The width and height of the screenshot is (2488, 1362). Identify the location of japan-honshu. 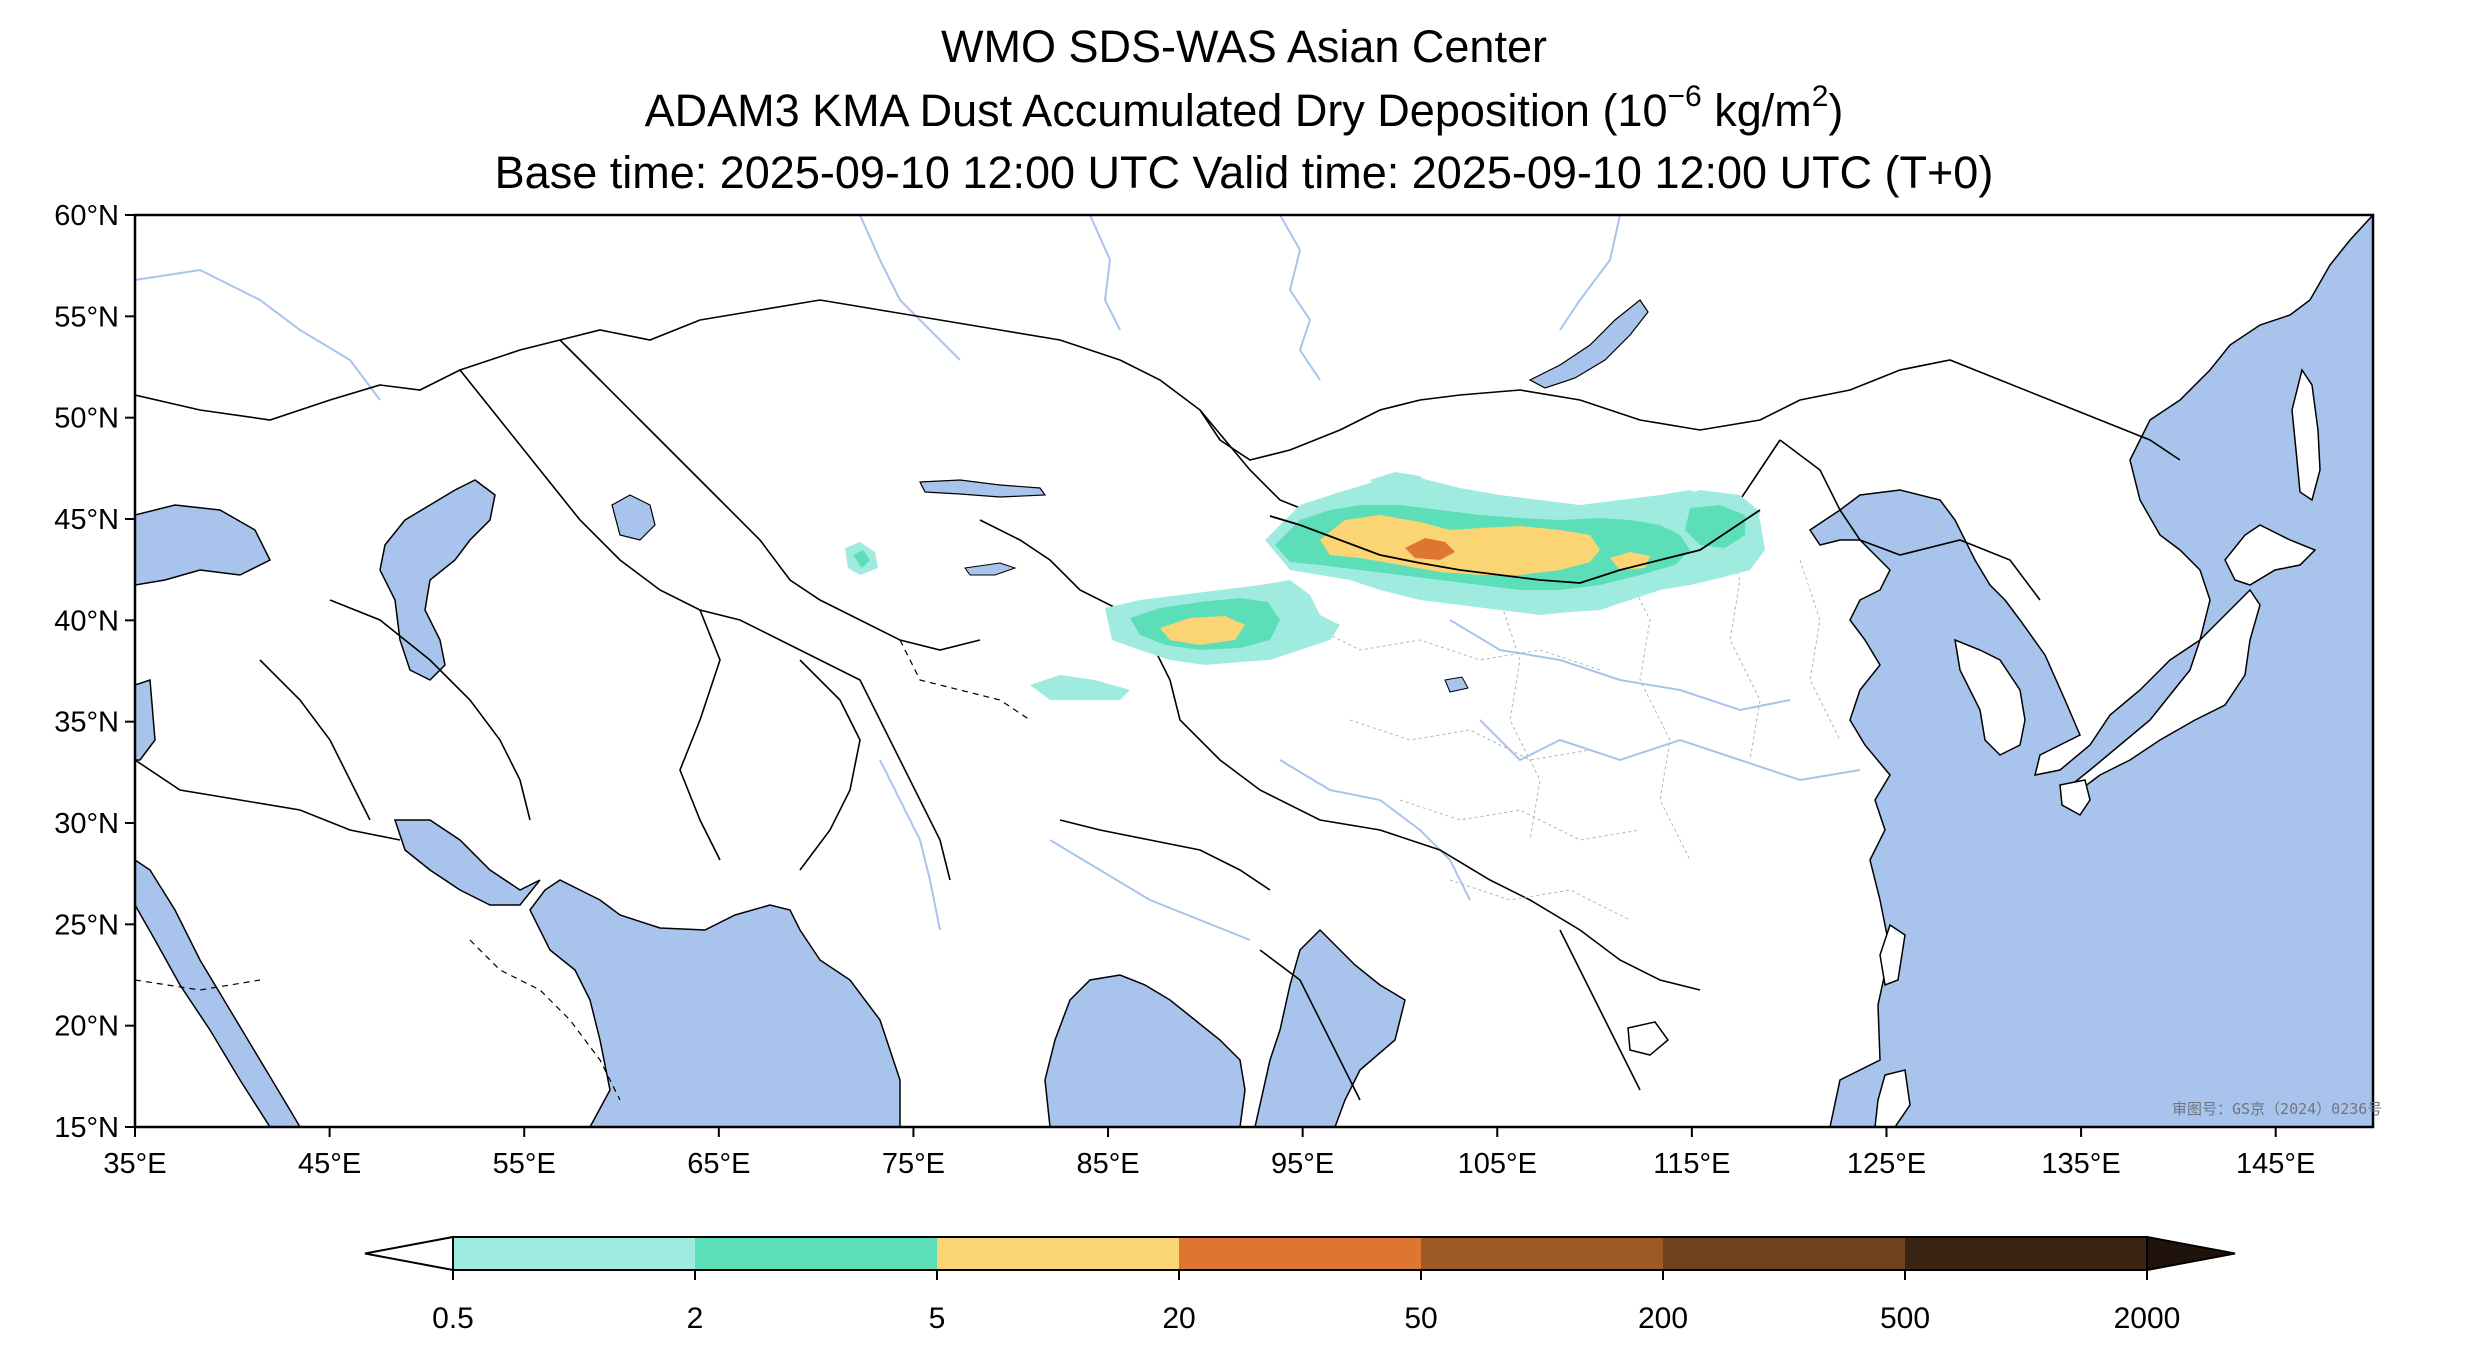
(2161, 689).